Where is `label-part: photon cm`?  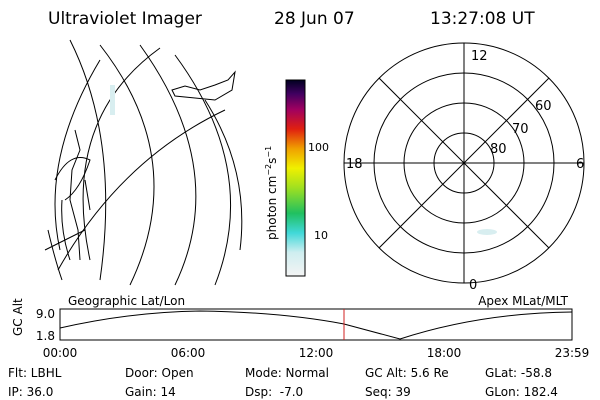 label-part: photon cm is located at coordinates (272, 208).